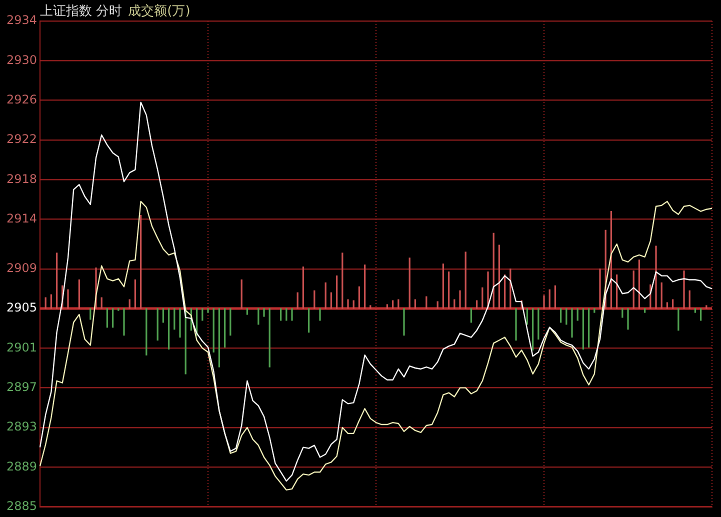 The image size is (721, 517). I want to click on y-tick-label: 2897, so click(21, 387).